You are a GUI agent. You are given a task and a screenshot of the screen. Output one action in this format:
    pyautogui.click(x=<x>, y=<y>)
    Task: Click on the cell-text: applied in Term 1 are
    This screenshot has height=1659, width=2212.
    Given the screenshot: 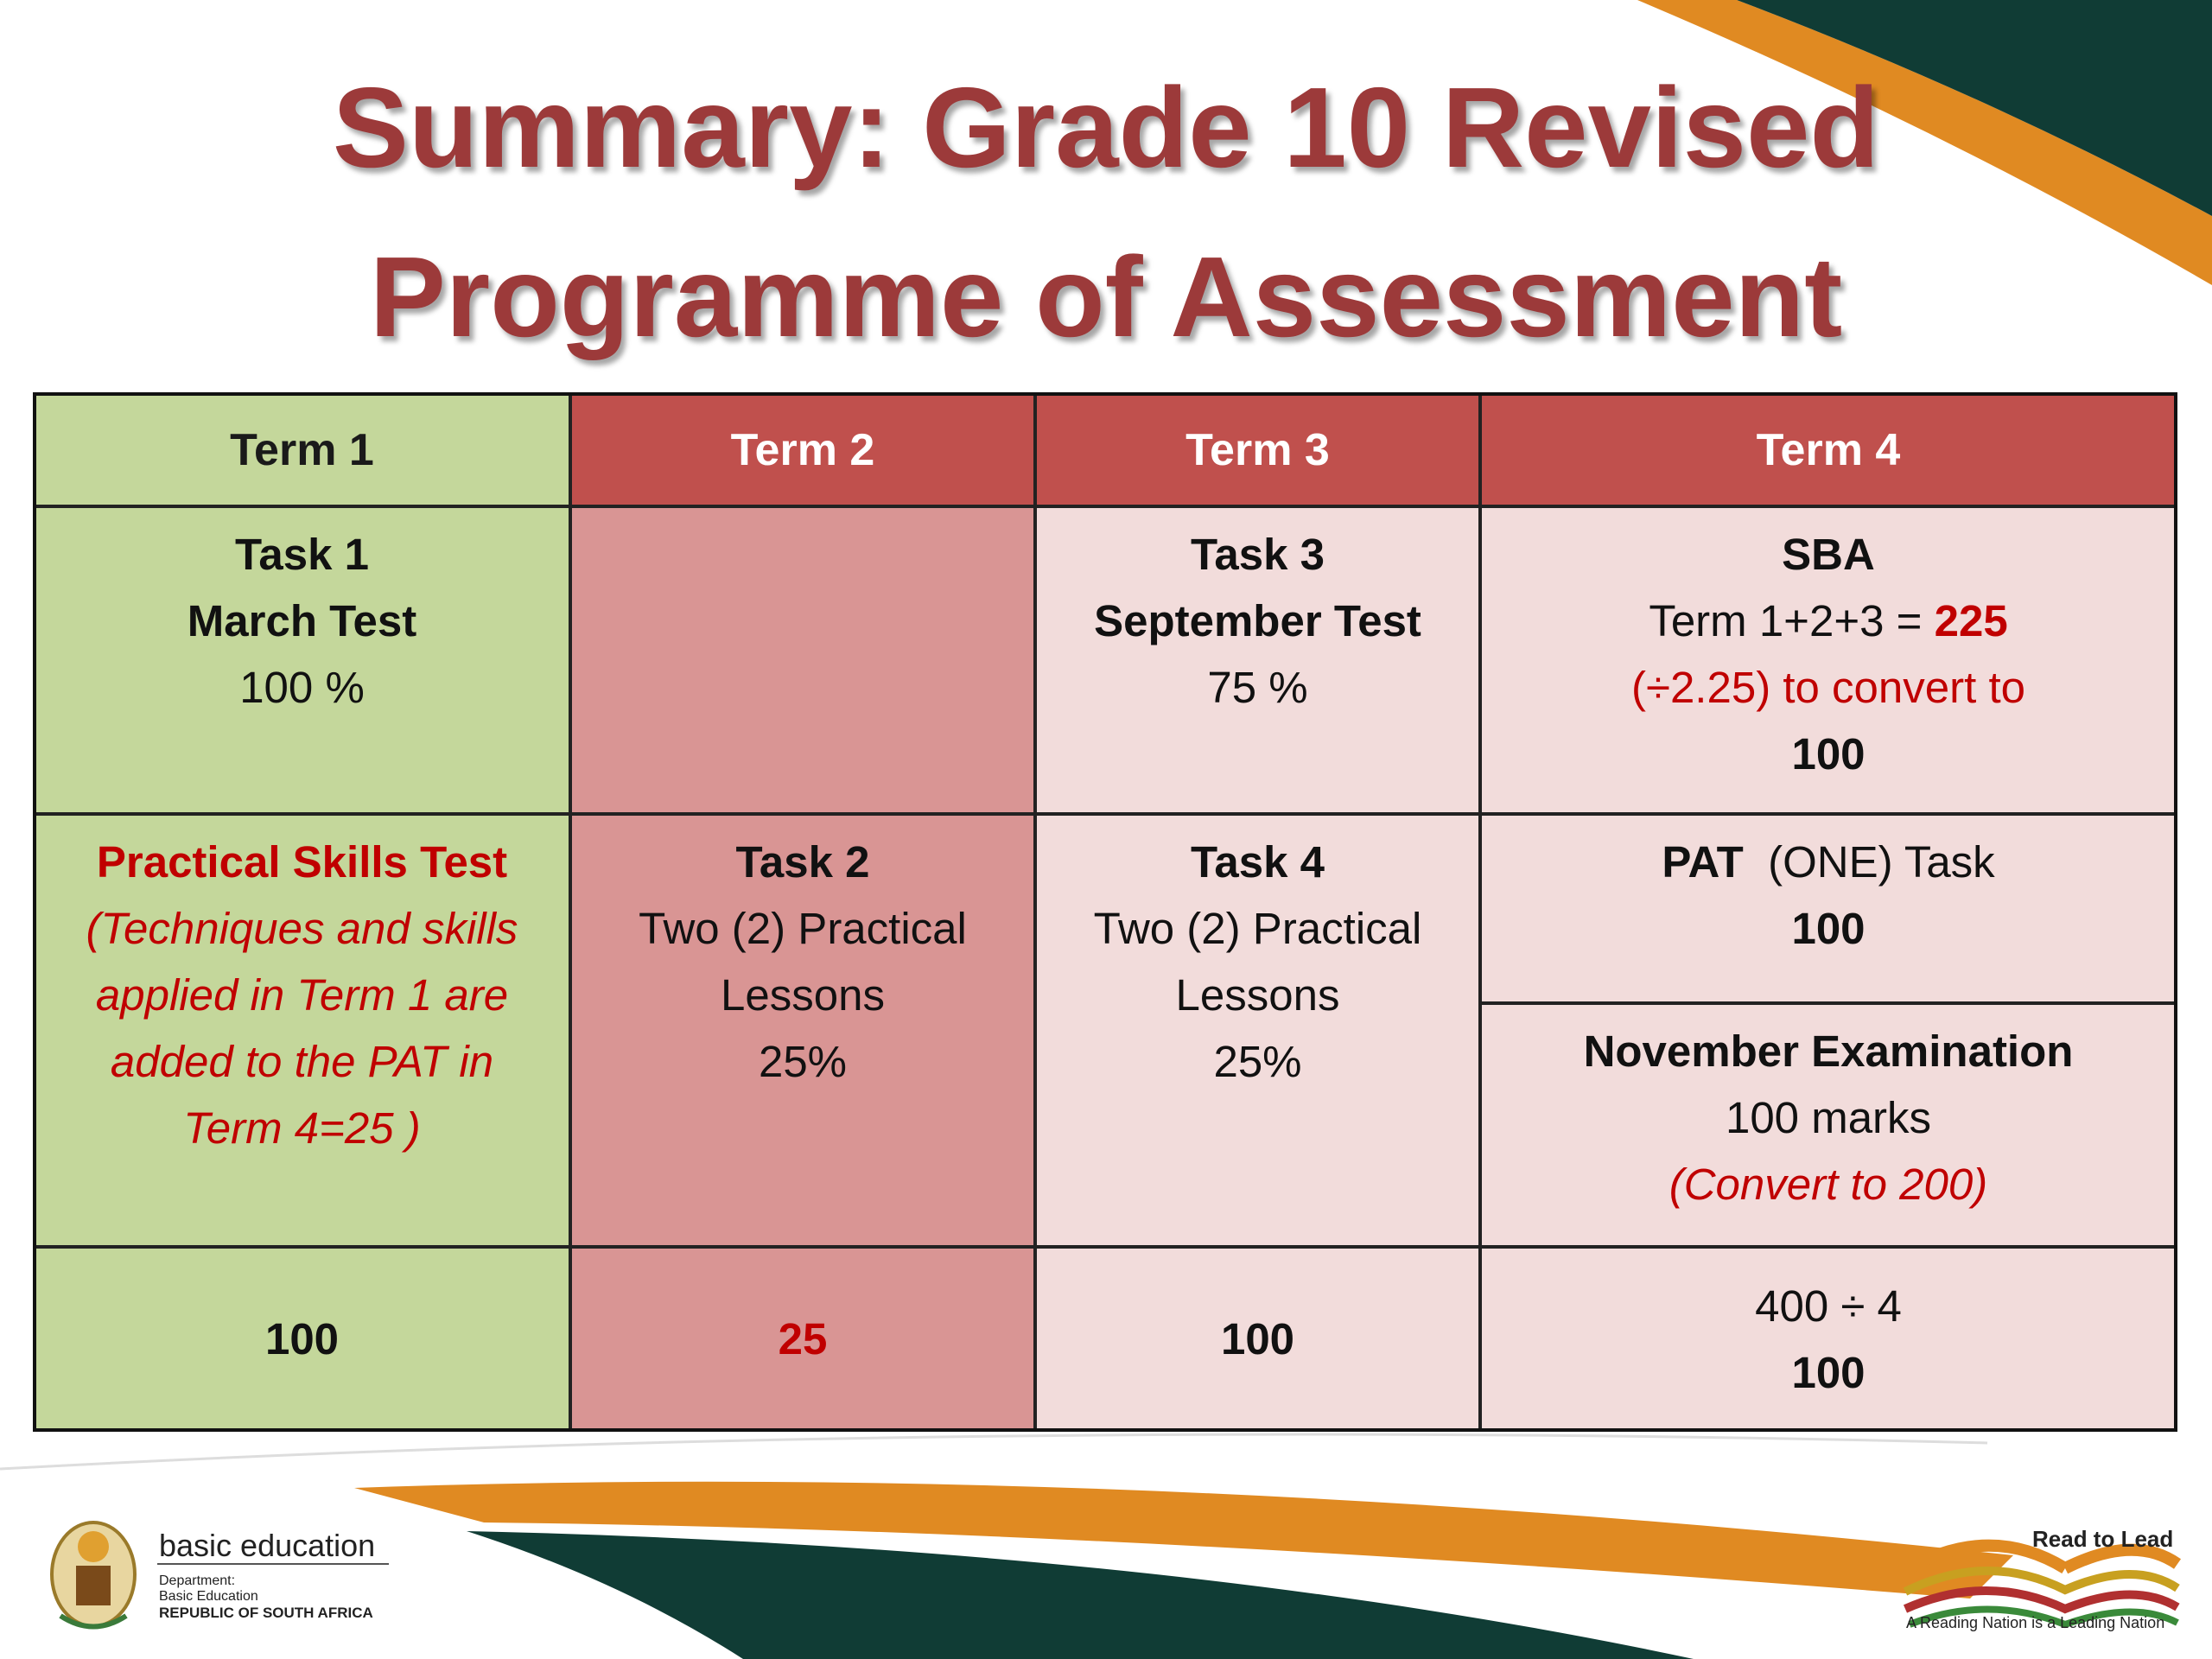 What is the action you would take?
    pyautogui.click(x=302, y=995)
    